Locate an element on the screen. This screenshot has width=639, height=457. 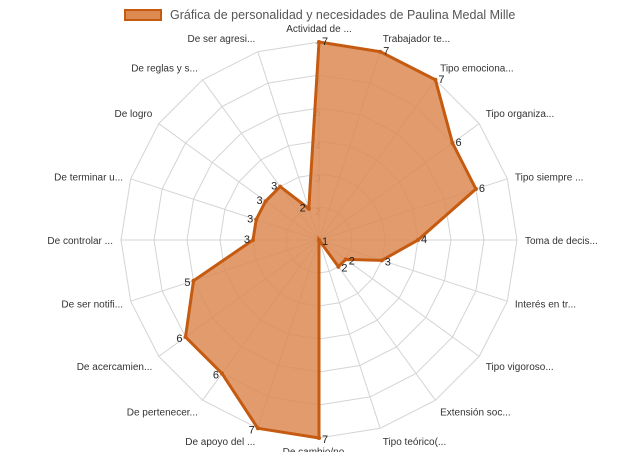
data-label-17: 3 is located at coordinates (259, 201).